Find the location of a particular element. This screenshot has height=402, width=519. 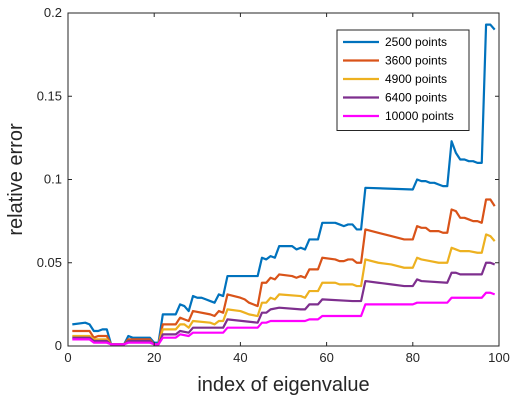

x-tick-label: 100 is located at coordinates (499, 357).